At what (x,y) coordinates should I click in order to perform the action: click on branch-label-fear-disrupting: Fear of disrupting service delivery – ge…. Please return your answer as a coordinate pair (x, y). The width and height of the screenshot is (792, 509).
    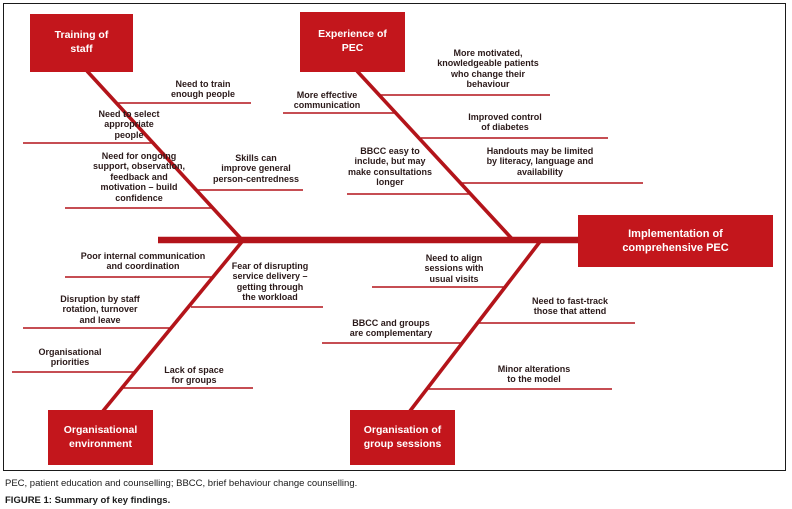
    Looking at the image, I should click on (270, 282).